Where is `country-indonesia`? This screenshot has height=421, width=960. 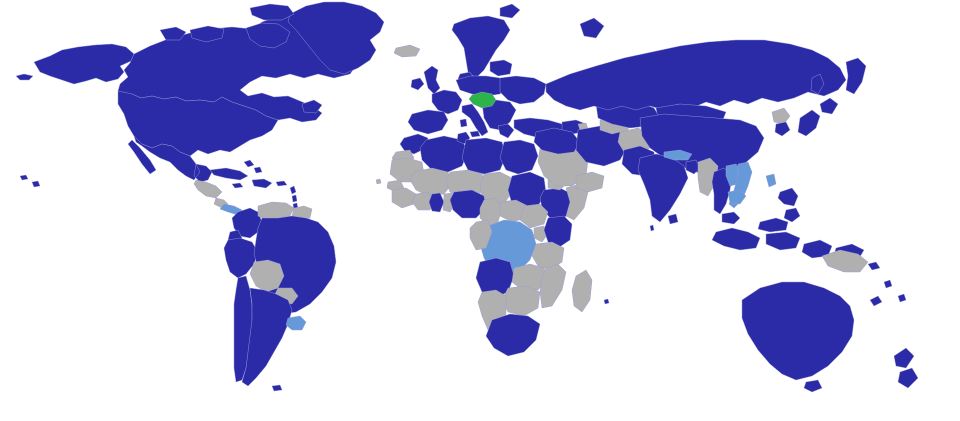 country-indonesia is located at coordinates (788, 244).